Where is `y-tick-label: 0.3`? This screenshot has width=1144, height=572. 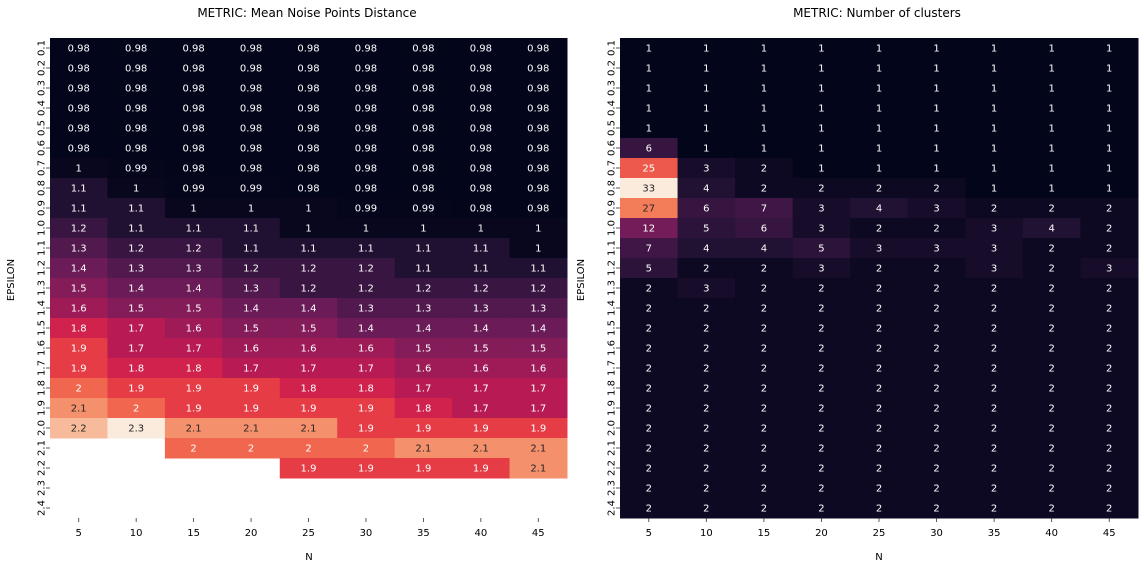
y-tick-label: 0.3 is located at coordinates (42, 88).